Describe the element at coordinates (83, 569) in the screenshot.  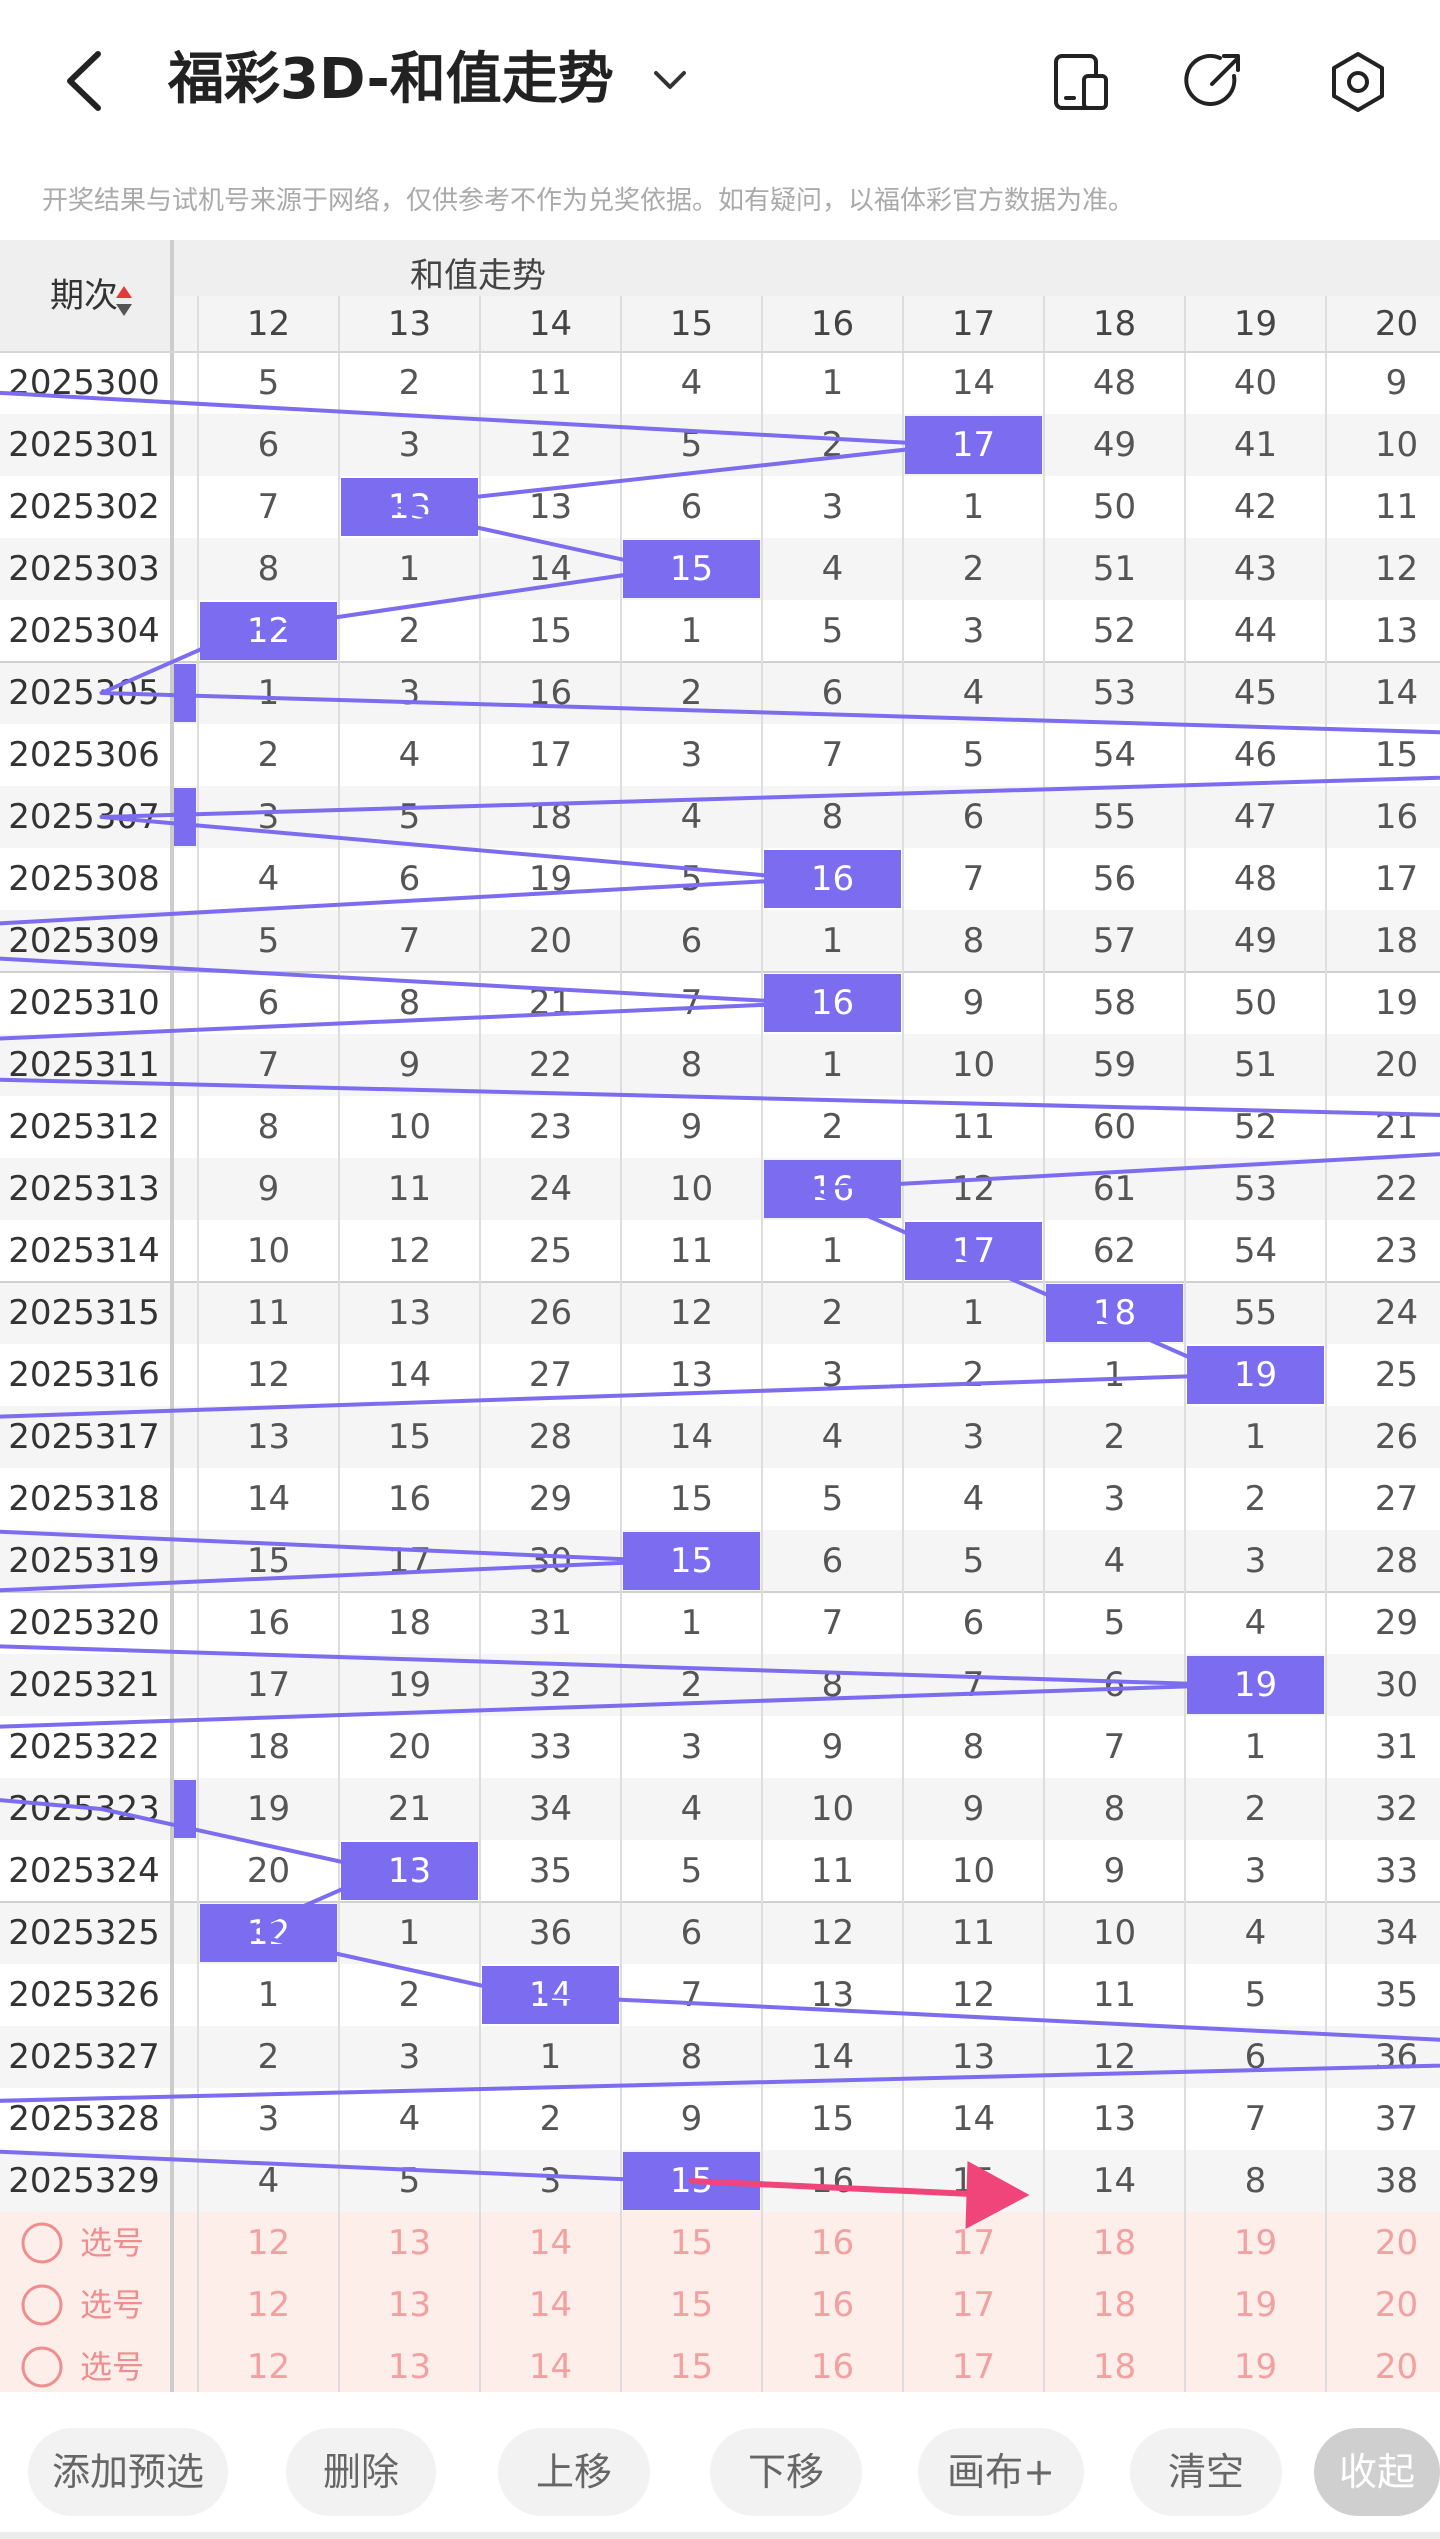
I see `issue-number: 2025303` at that location.